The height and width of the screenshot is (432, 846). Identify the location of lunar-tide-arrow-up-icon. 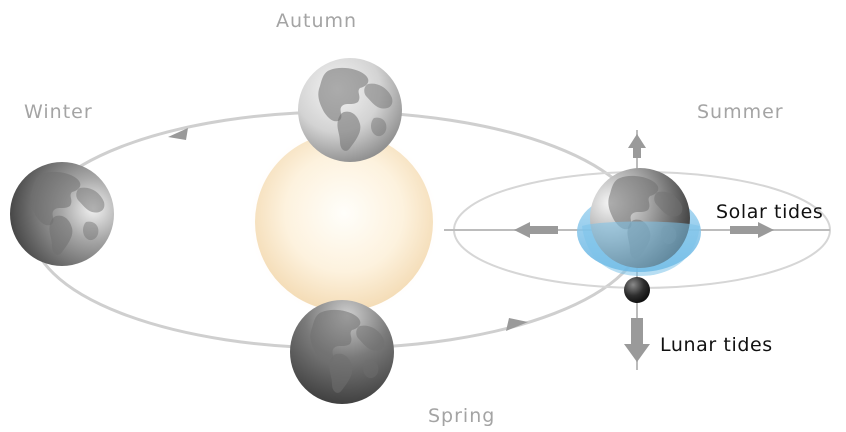
(637, 146).